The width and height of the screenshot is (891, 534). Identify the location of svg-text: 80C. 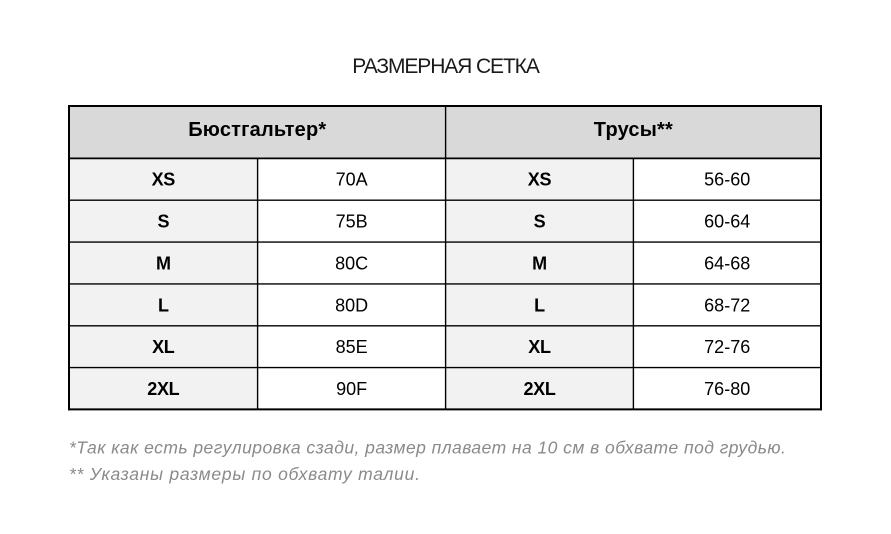
(351, 263).